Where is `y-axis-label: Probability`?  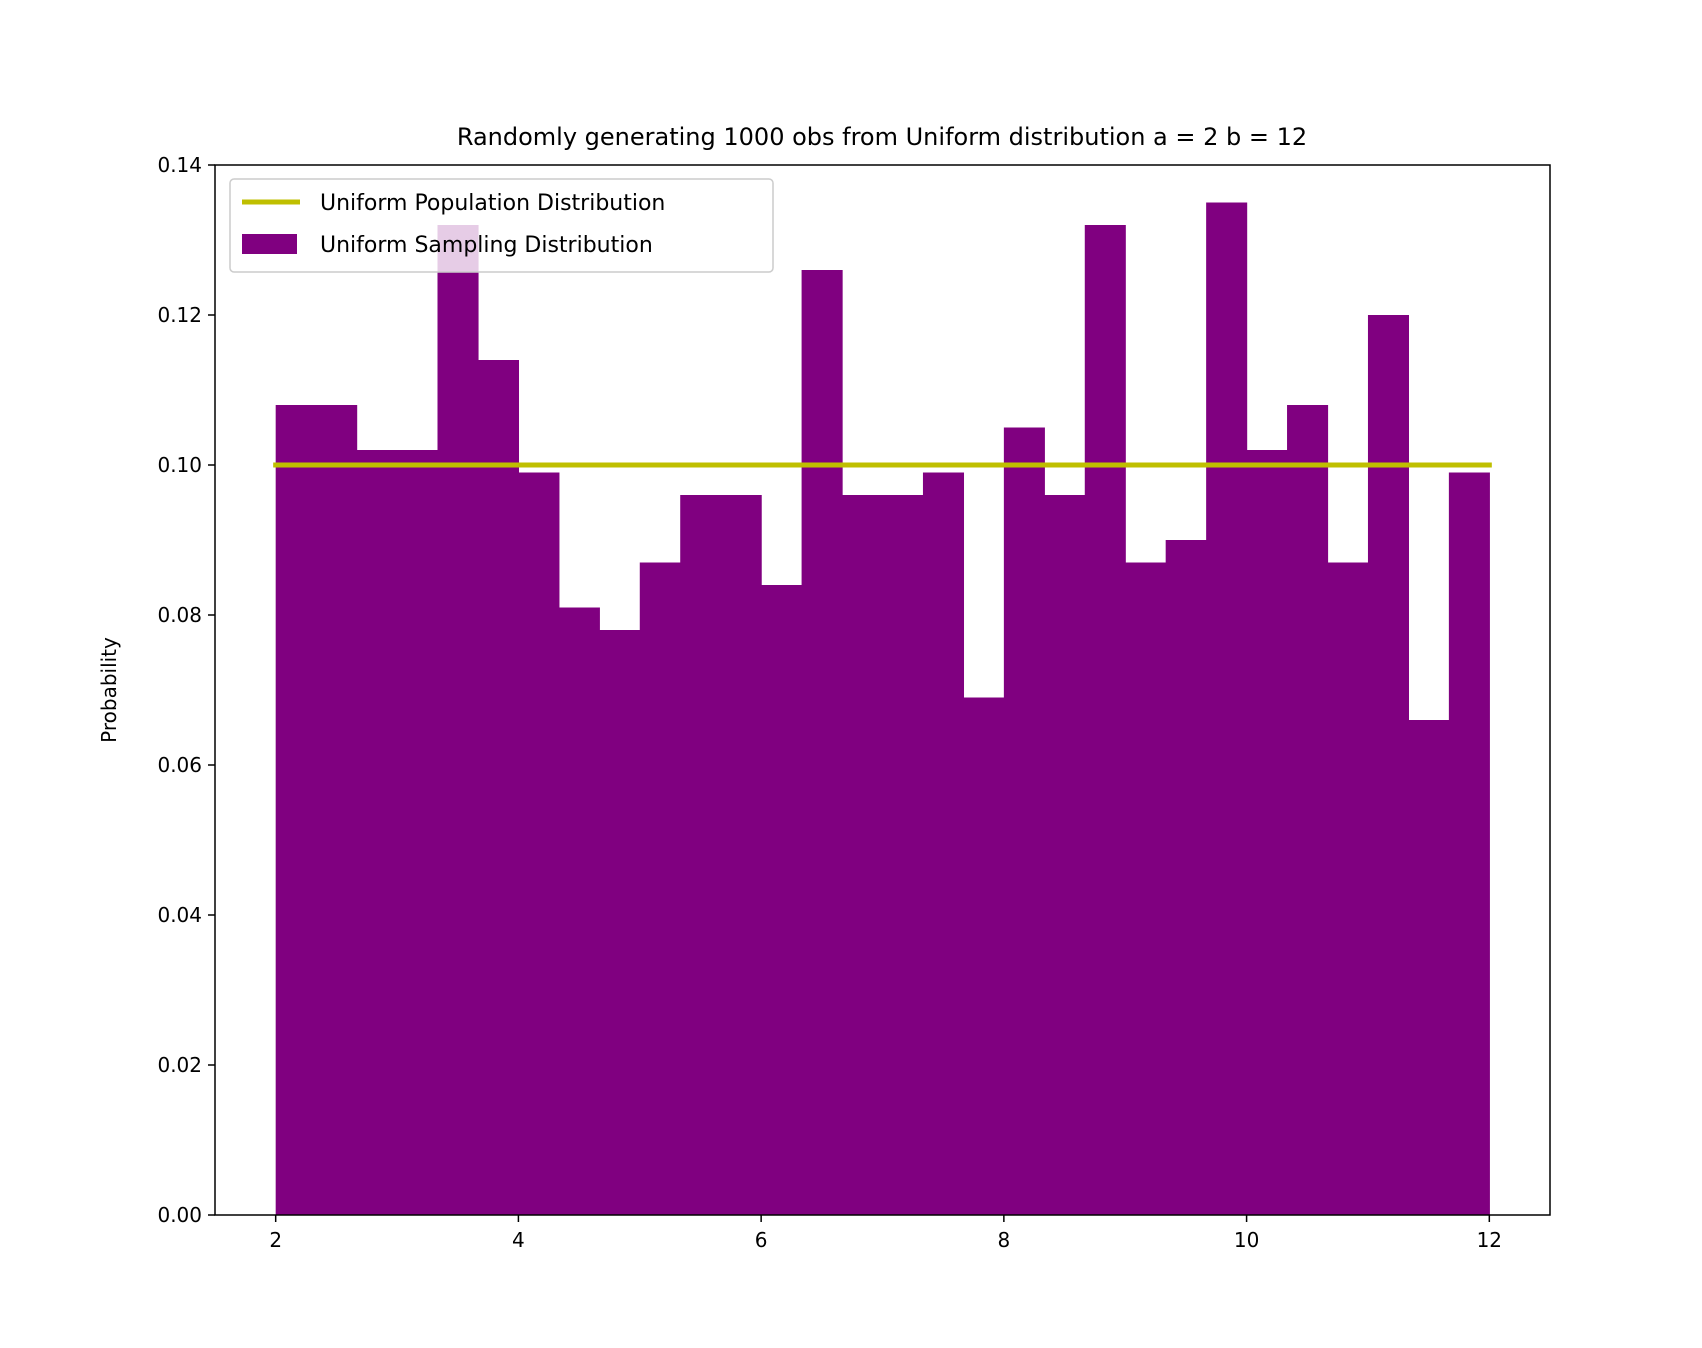 y-axis-label: Probability is located at coordinates (109, 690).